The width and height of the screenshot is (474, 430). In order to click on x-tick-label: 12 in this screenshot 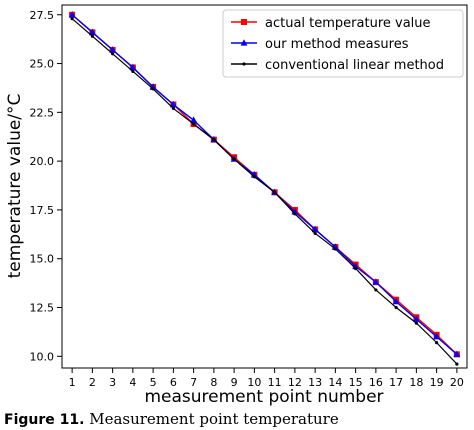, I will do `click(295, 382)`.